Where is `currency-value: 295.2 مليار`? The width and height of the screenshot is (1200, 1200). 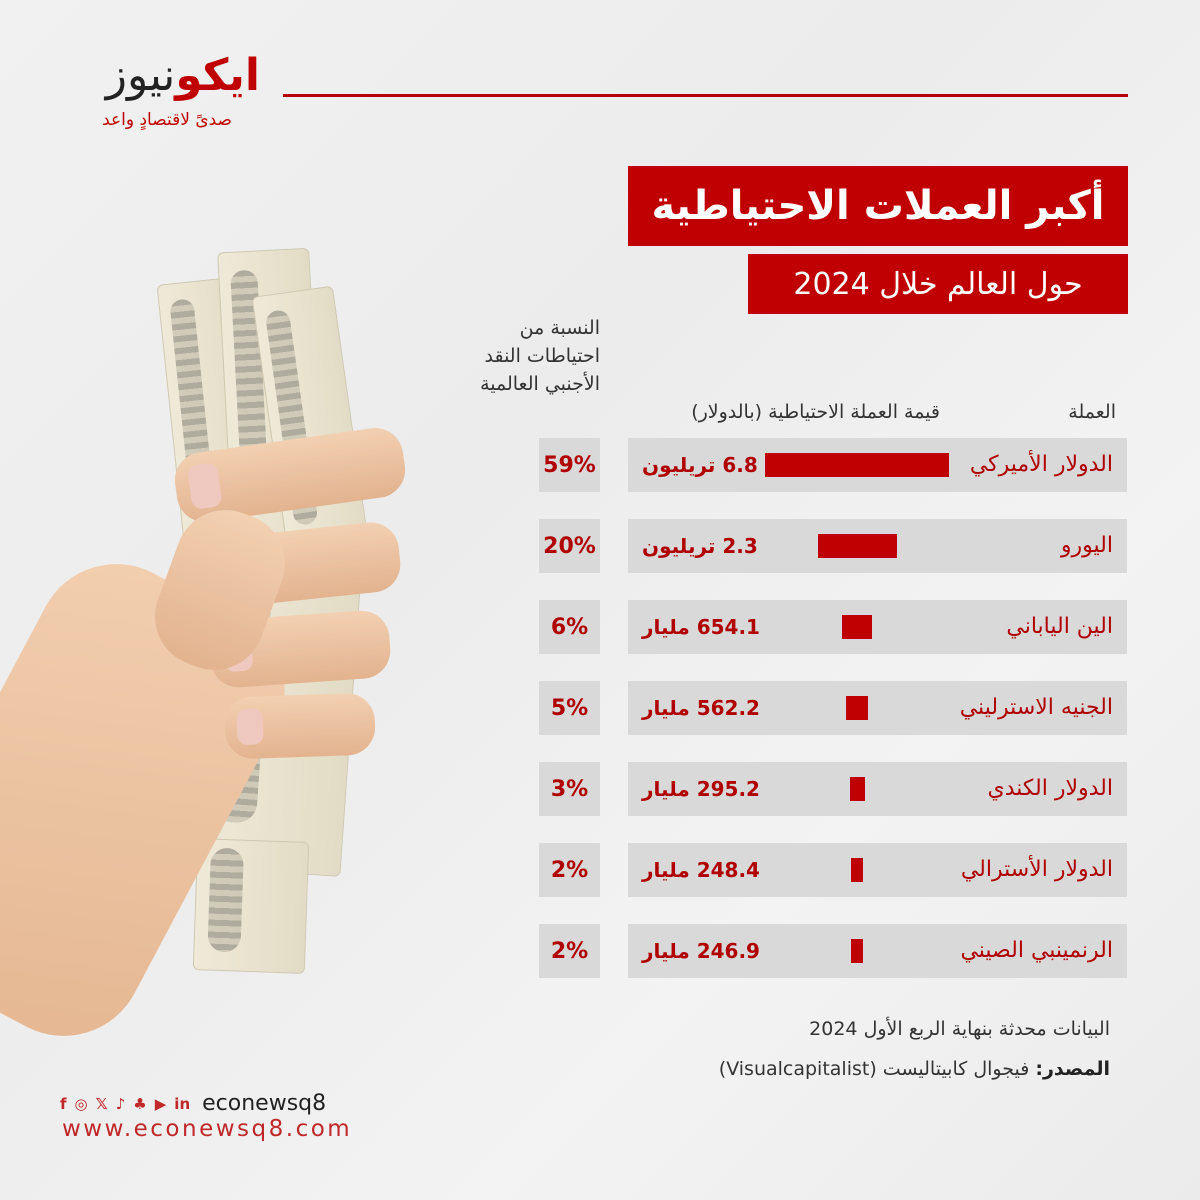 currency-value: 295.2 مليار is located at coordinates (701, 789).